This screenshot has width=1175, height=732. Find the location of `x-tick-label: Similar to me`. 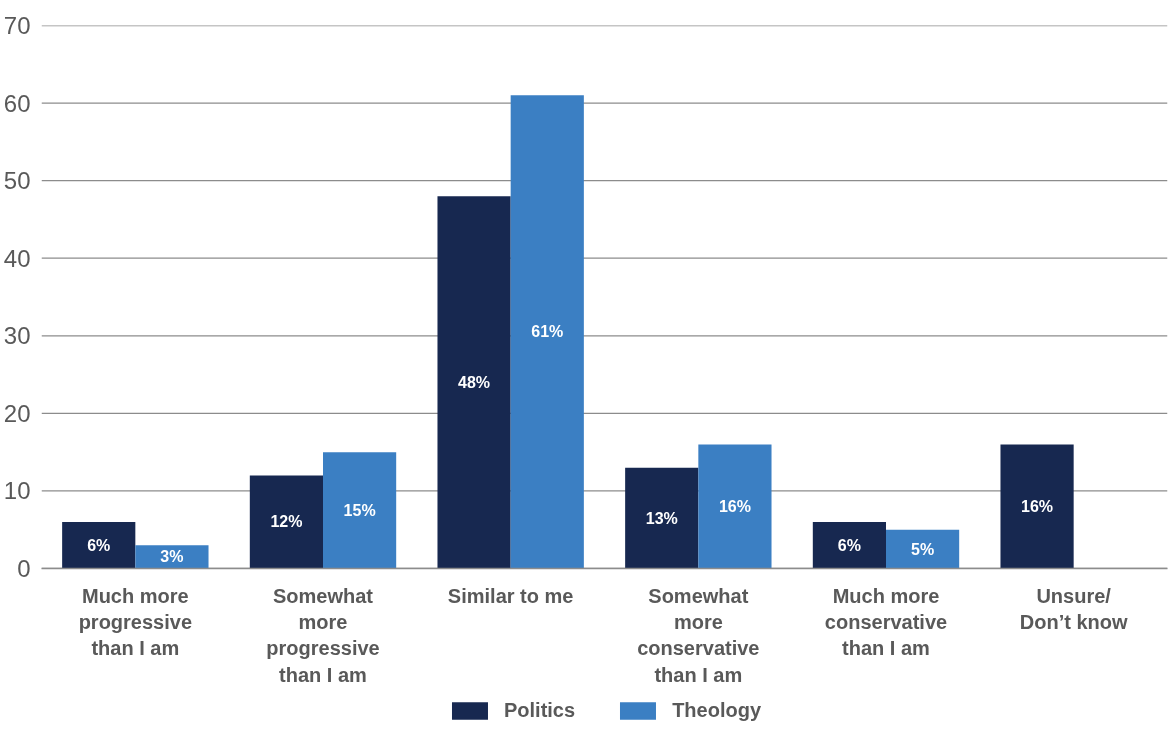

x-tick-label: Similar to me is located at coordinates (510, 595).